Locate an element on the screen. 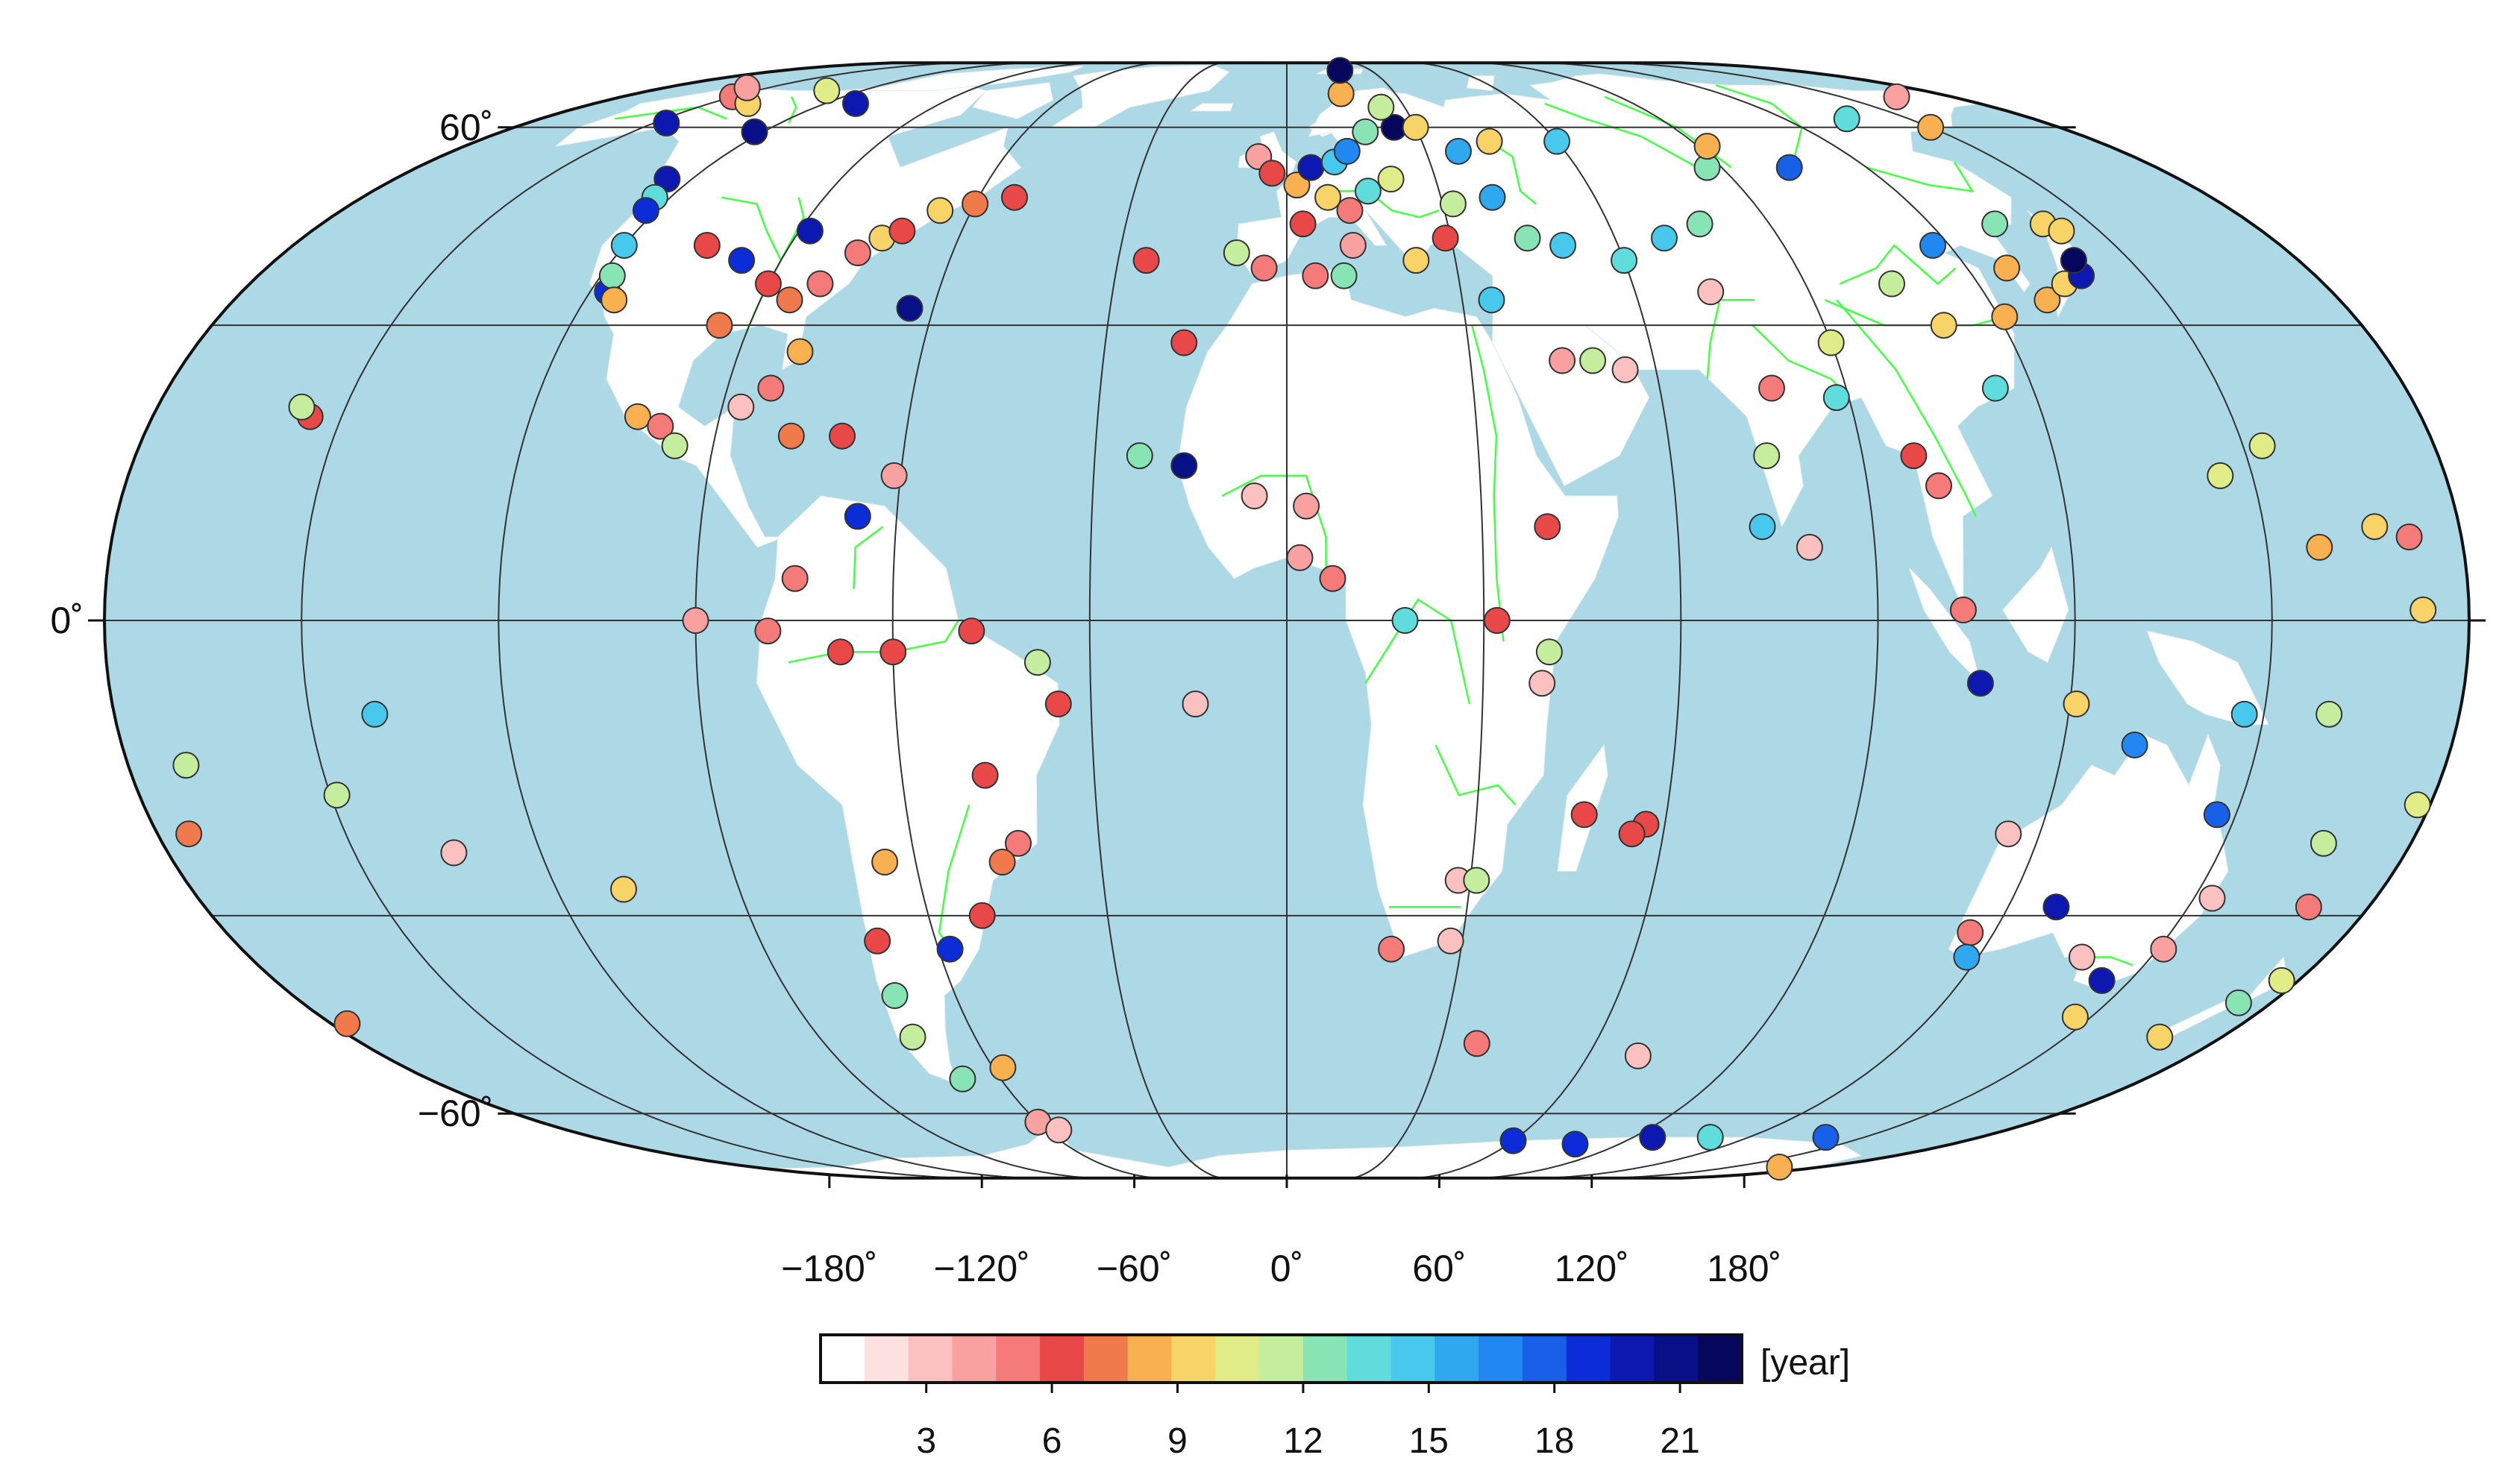 The width and height of the screenshot is (2499, 1484). landmass-baffin is located at coordinates (1013, 101).